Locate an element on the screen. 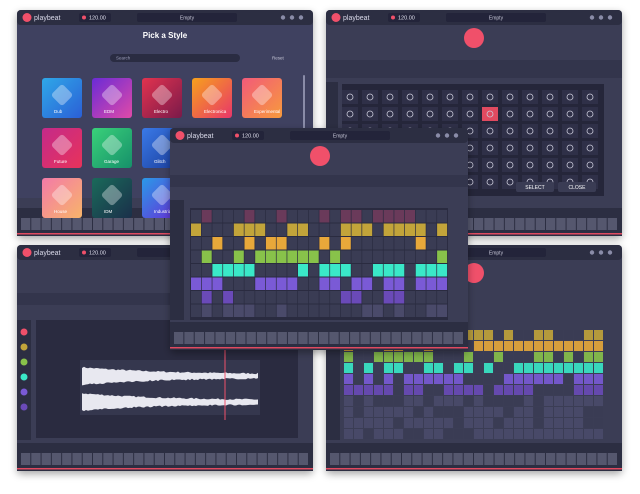 The image size is (640, 494). toolbar-icon is located at coordinates (601, 17).